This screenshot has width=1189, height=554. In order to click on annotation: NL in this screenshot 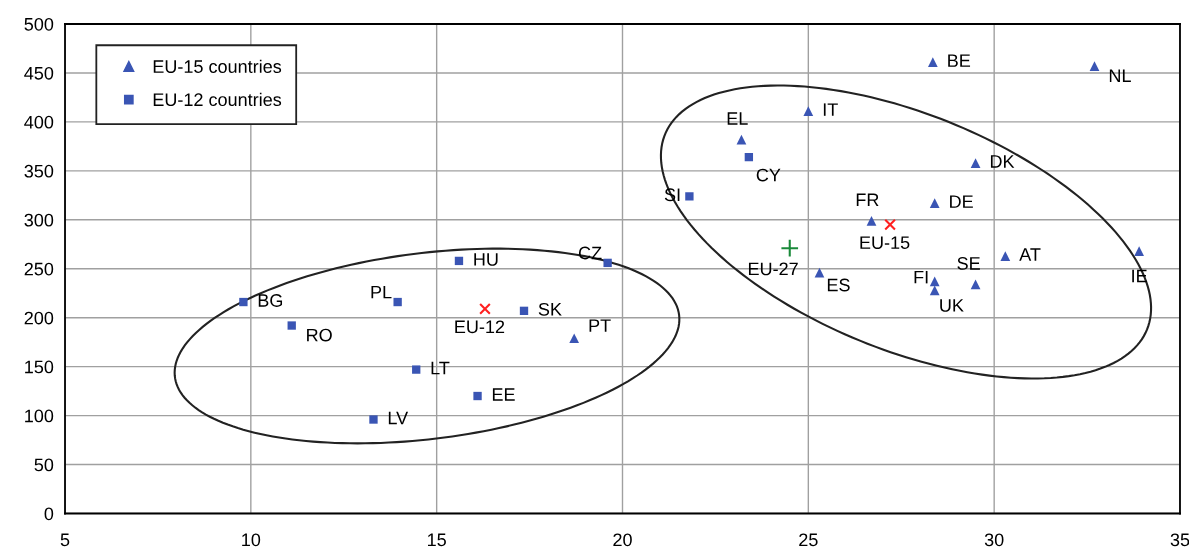, I will do `click(1120, 75)`.